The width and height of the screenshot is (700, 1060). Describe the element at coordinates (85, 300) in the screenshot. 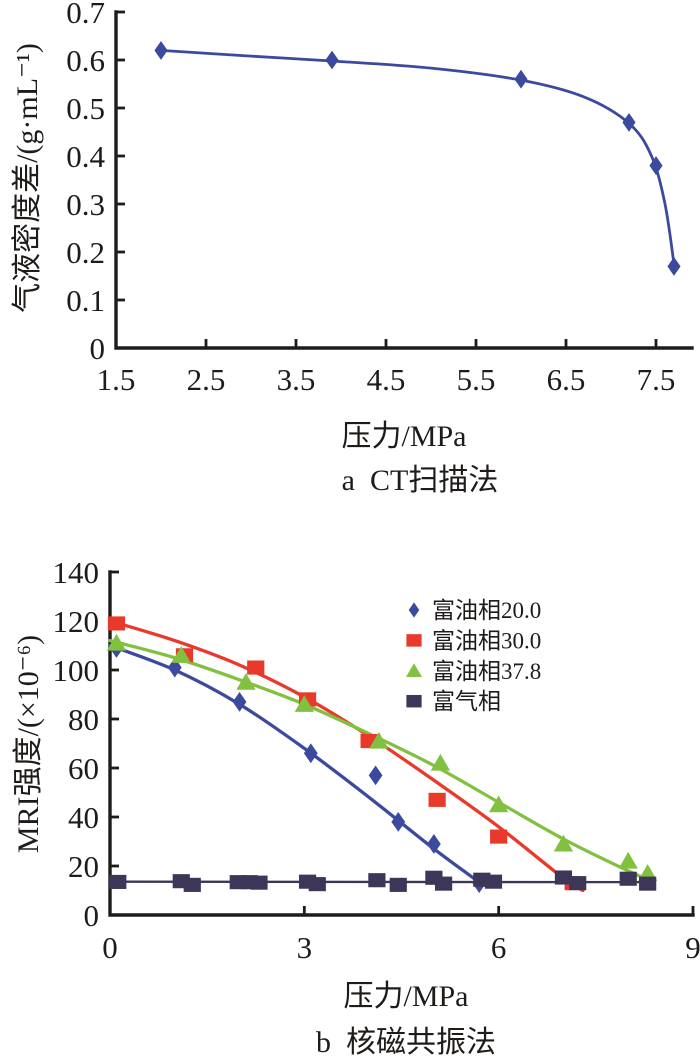

I see `y-tick-label: 0.1` at that location.